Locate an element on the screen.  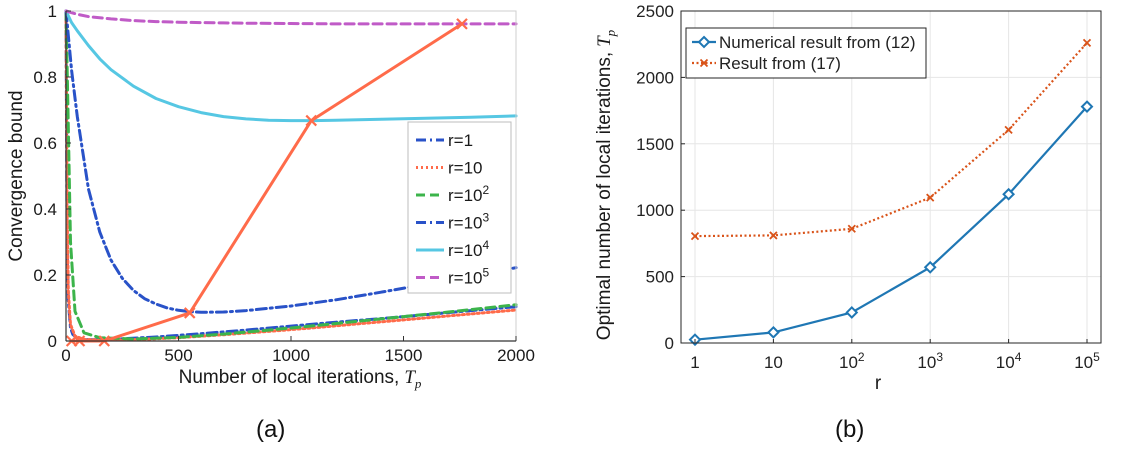
legend-label-a: r=103 is located at coordinates (469, 222).